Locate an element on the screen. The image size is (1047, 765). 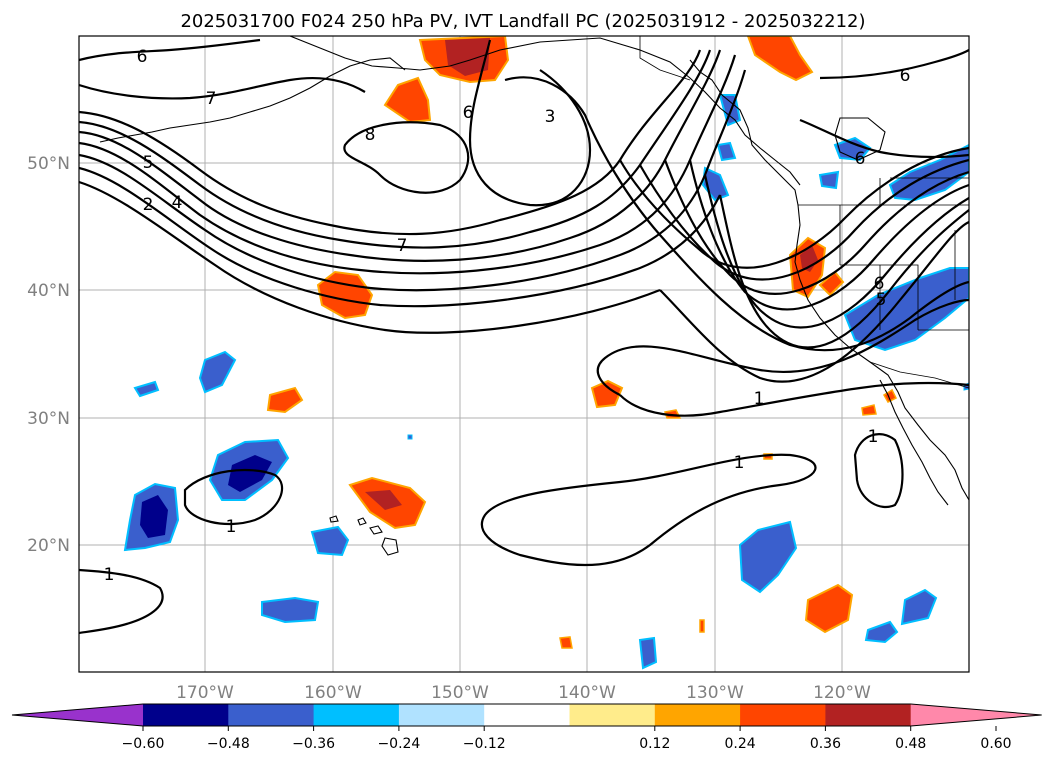
colorbar-tick-label: 0.12 is located at coordinates (654, 744).